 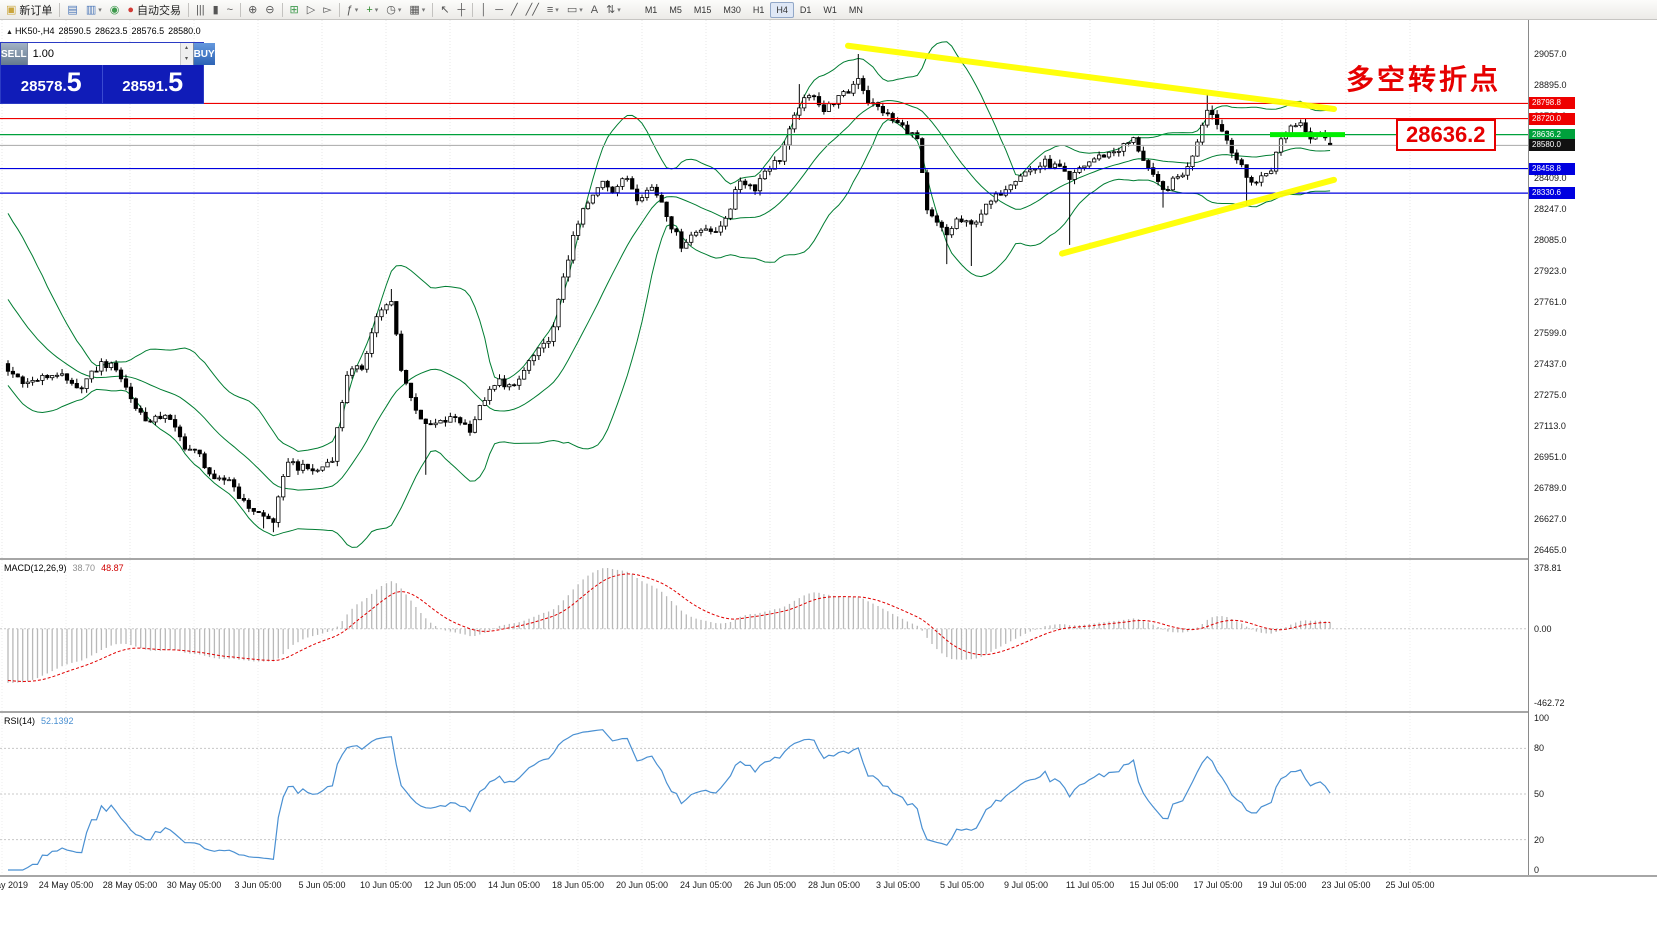 I want to click on price-axis-label: 26465.0, so click(x=1550, y=550).